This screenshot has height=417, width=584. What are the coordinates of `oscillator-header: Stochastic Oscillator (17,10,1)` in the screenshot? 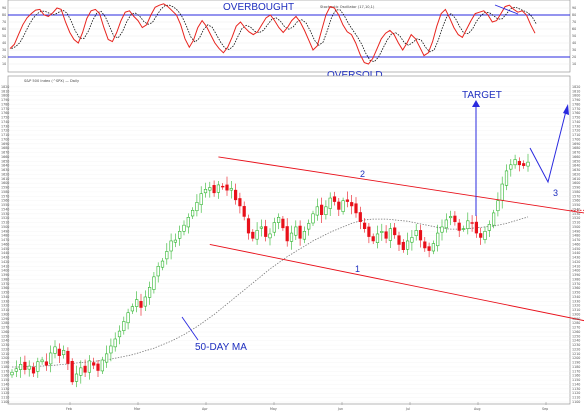 It's located at (347, 7).